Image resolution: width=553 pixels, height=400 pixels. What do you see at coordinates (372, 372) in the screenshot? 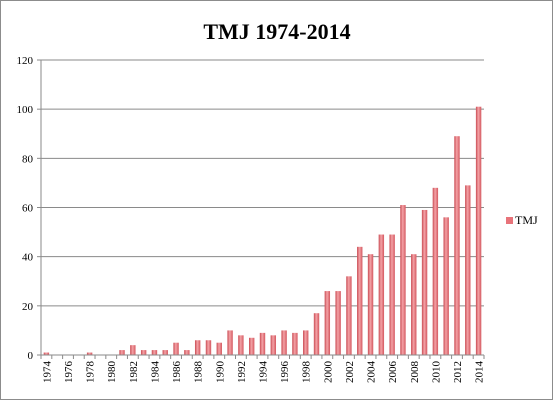
I see `x-tick-label: 2004` at bounding box center [372, 372].